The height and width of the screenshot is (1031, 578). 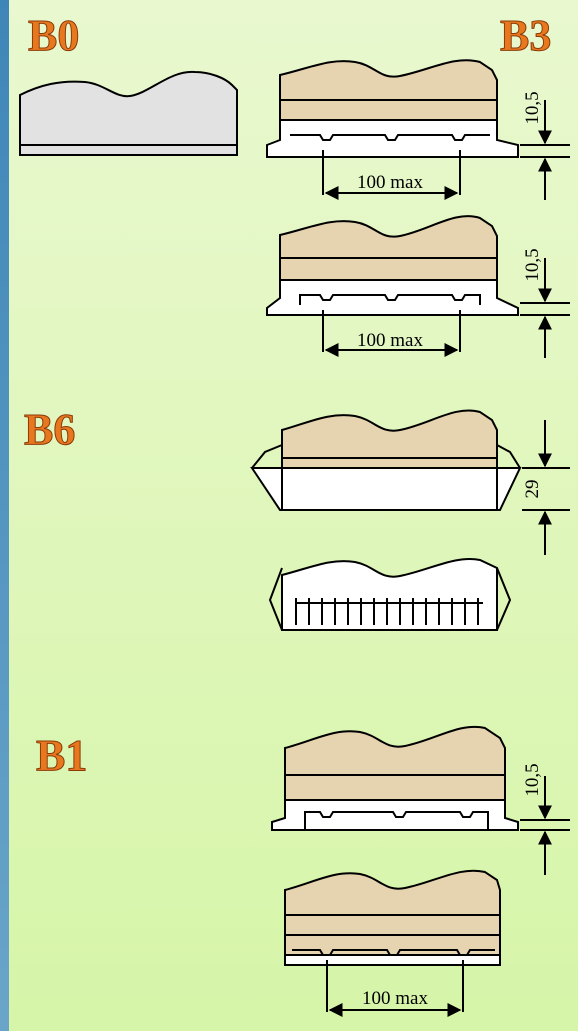 What do you see at coordinates (4, 515) in the screenshot?
I see `side-strip` at bounding box center [4, 515].